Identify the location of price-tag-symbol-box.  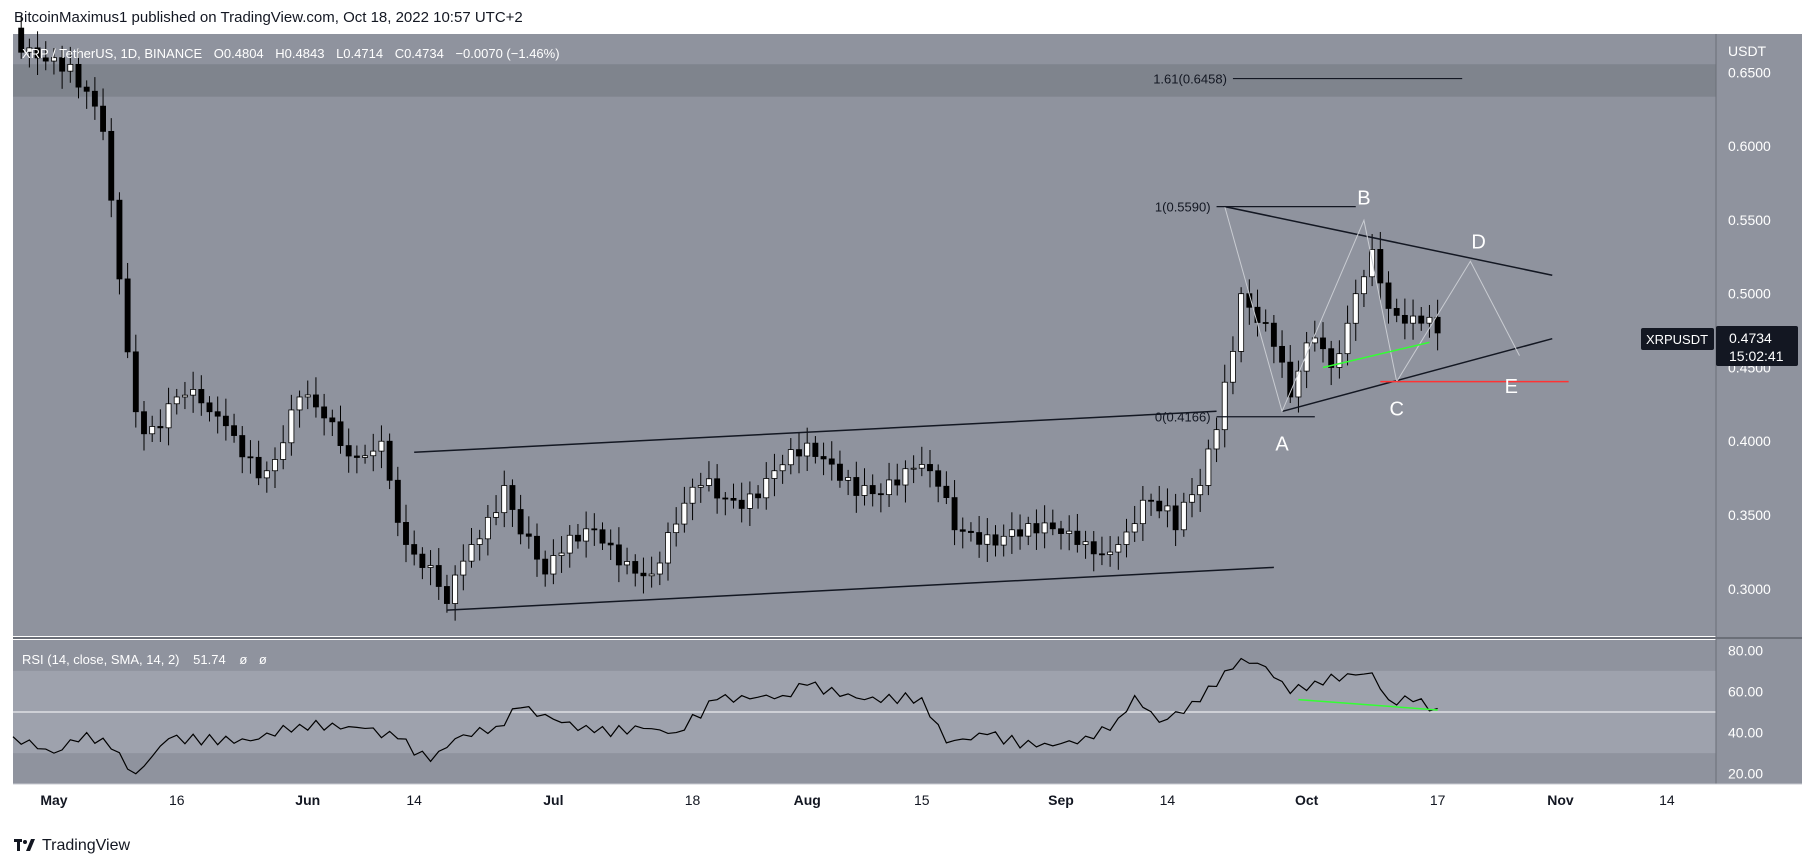
(1677, 339).